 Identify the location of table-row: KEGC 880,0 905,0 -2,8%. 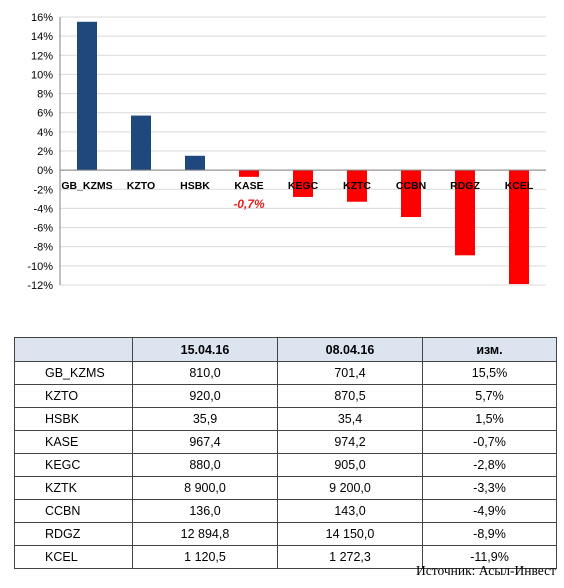
(285, 465).